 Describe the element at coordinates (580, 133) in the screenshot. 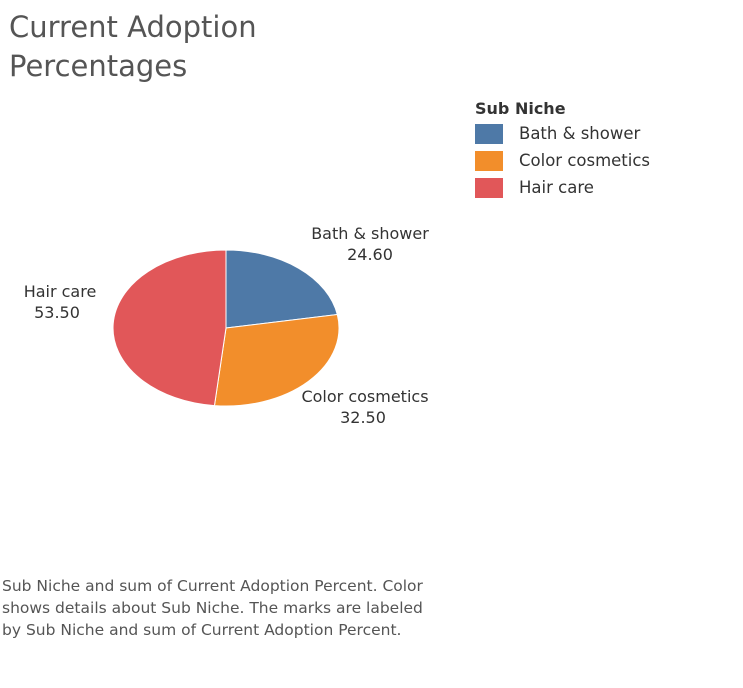

I see `legend-label: Bath & shower` at that location.